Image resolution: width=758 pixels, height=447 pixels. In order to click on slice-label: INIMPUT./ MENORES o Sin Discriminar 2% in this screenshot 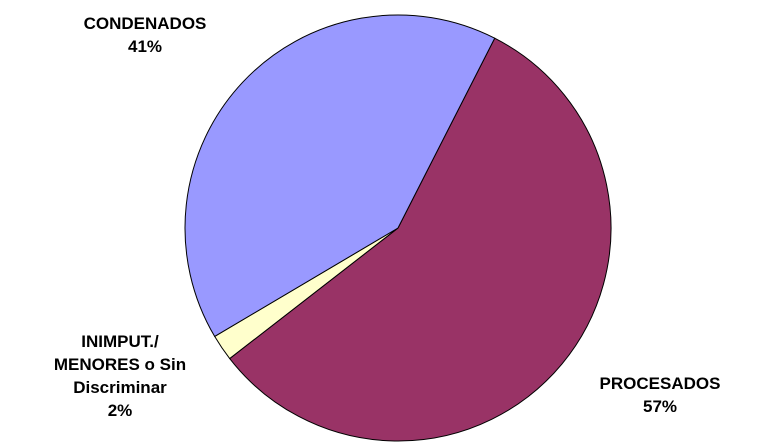, I will do `click(120, 376)`.